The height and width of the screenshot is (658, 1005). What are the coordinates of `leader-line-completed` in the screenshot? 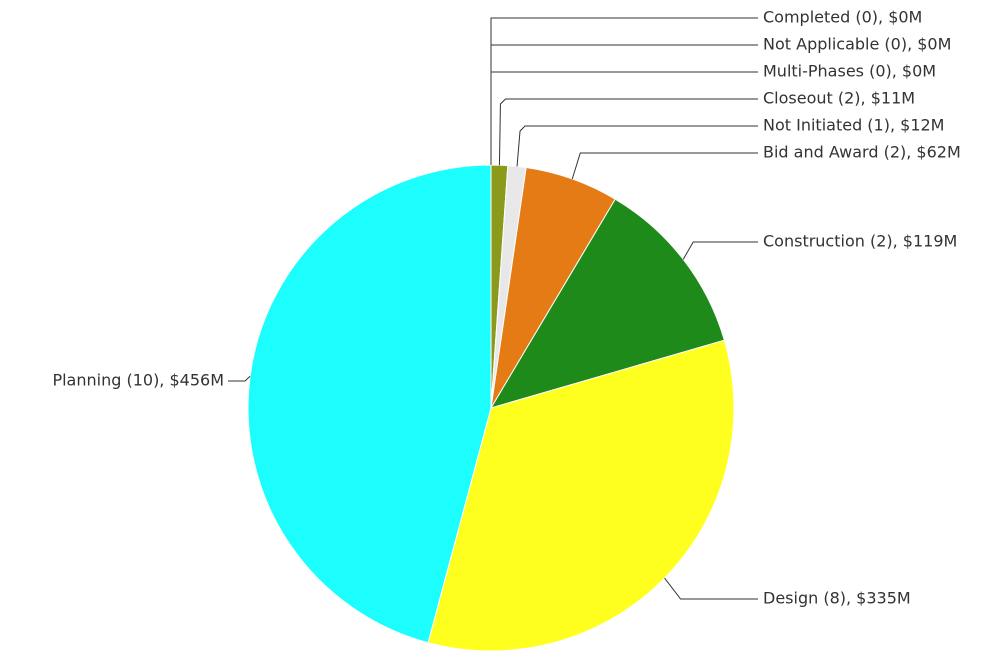 It's located at (624, 91).